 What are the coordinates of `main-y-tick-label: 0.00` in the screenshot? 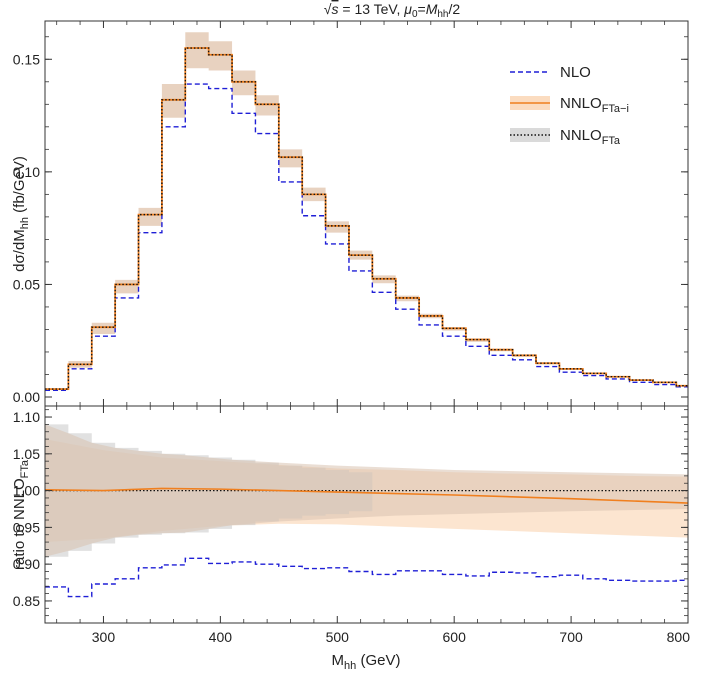 It's located at (26, 397).